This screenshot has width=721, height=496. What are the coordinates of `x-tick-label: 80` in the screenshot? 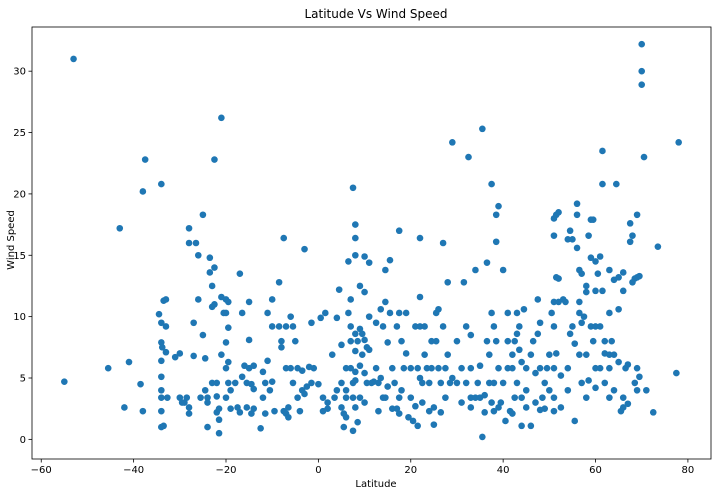 It's located at (688, 470).